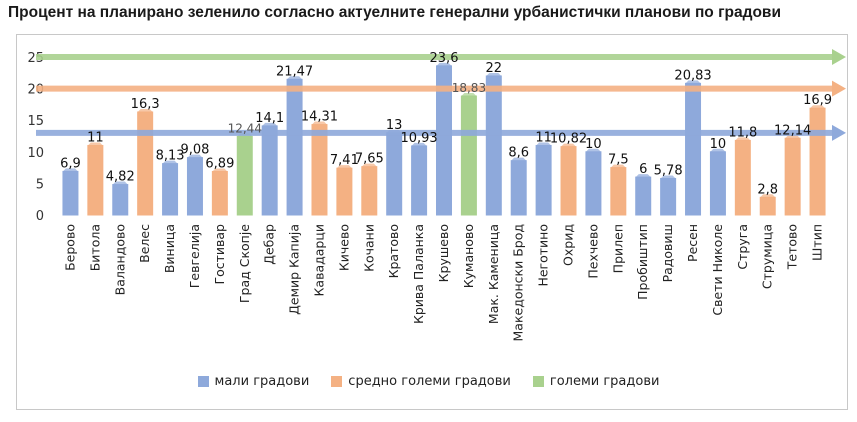 This screenshot has width=857, height=422. I want to click on data-label: 5,78, so click(668, 170).